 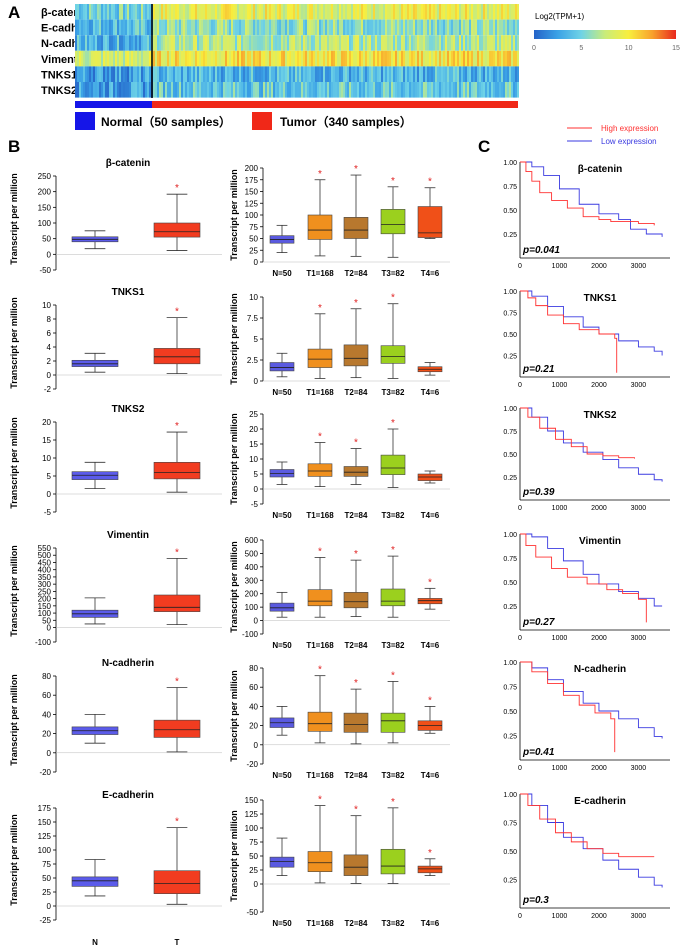 I want to click on km-y-tick-label: 0.25, so click(x=510, y=737).